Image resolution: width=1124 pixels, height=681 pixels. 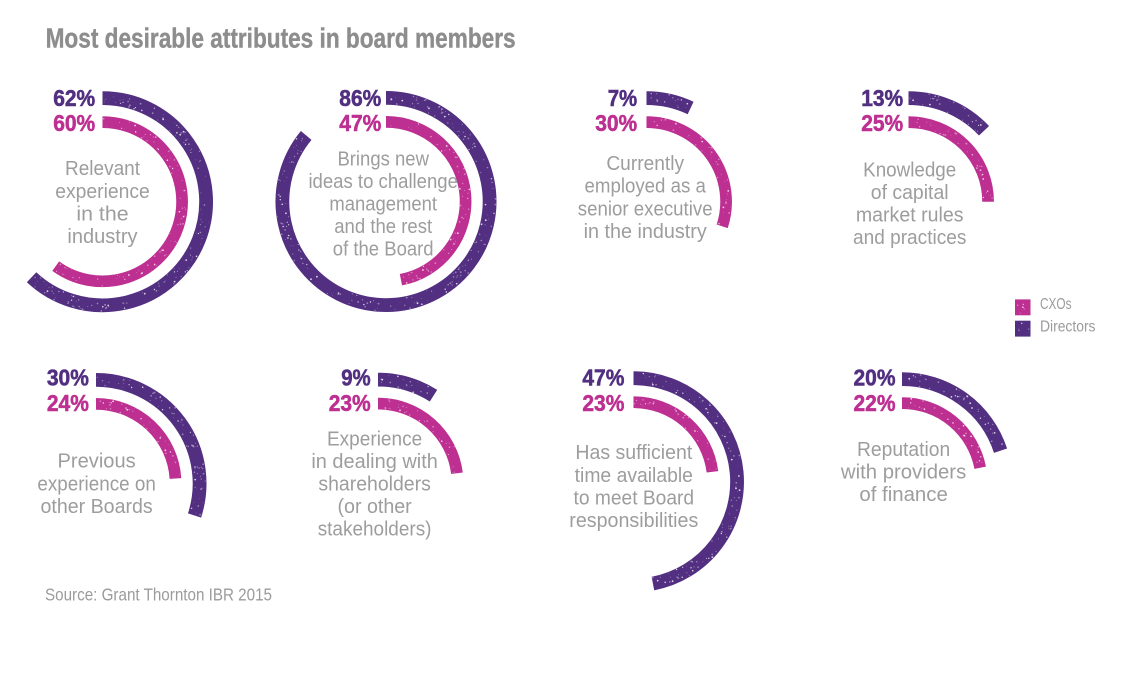 I want to click on svg-text: ideas to challenge, so click(x=383, y=182).